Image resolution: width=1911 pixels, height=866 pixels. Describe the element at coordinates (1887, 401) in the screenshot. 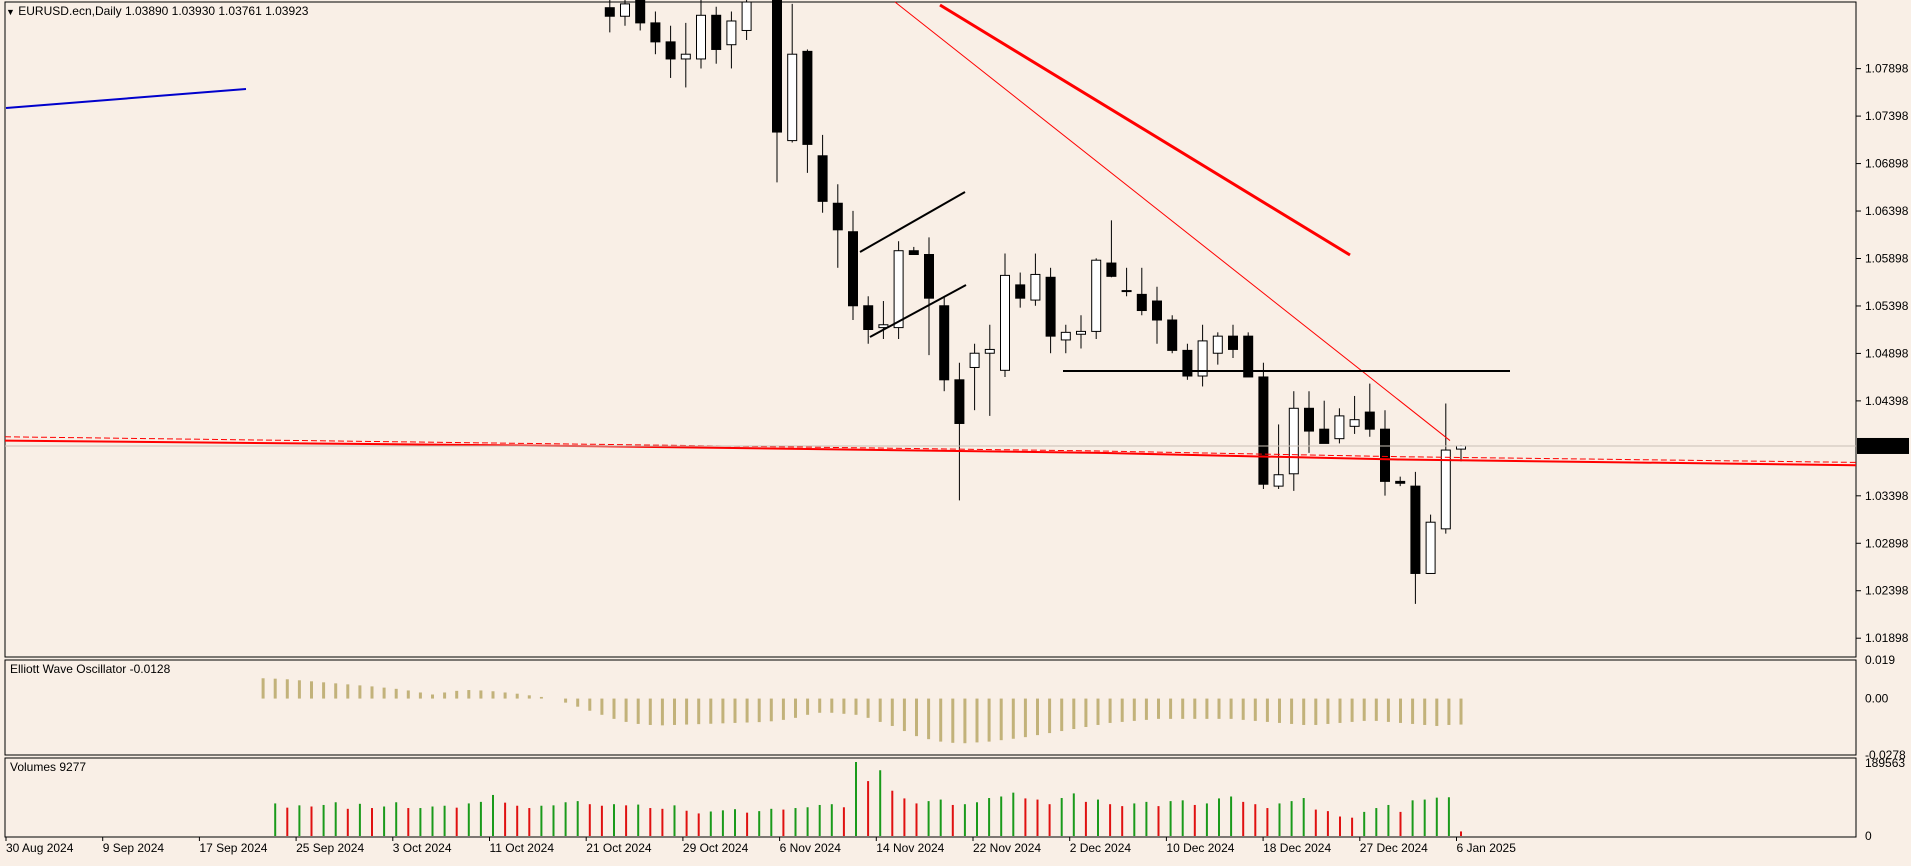

I see `price-tick-label: 1.04398` at that location.